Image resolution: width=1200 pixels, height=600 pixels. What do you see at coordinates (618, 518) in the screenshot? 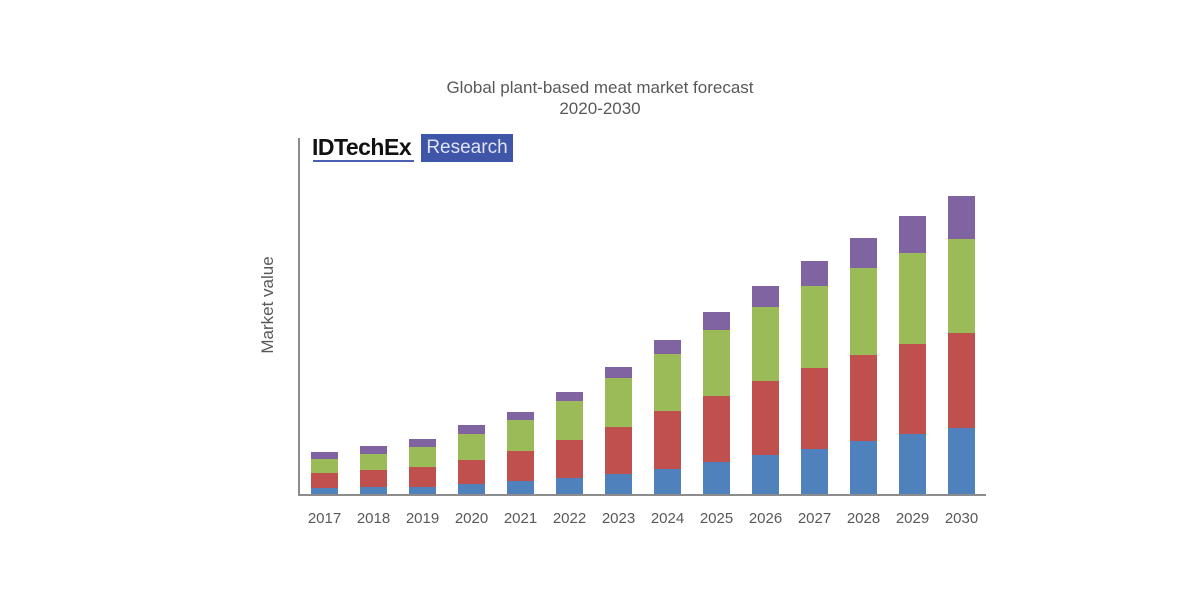
I see `x-tick-label: 2023` at bounding box center [618, 518].